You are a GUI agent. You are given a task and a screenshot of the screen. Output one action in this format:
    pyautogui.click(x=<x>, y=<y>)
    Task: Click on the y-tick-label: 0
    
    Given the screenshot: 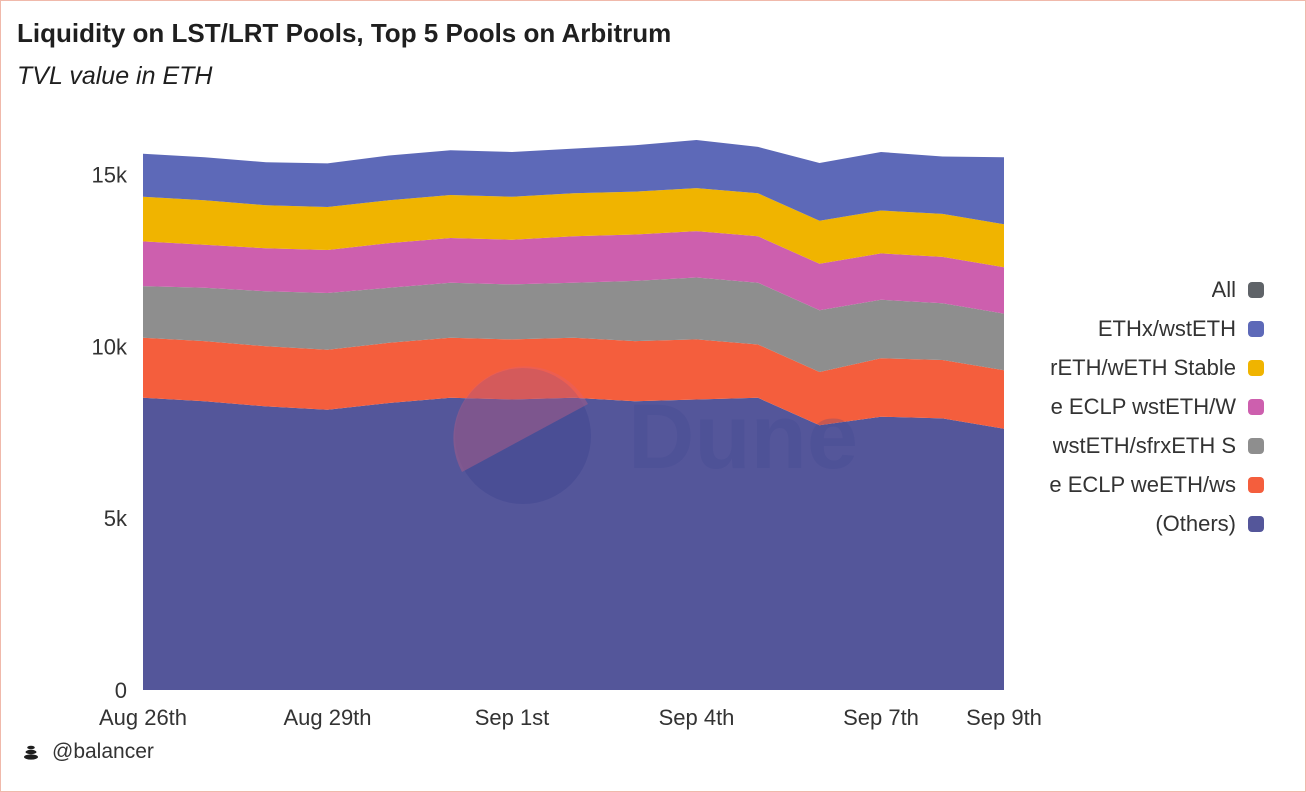 What is the action you would take?
    pyautogui.click(x=121, y=690)
    